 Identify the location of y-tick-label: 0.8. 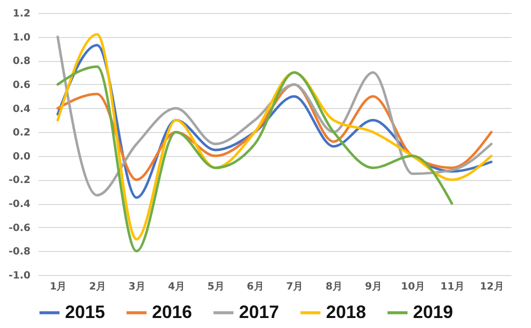
(21, 62).